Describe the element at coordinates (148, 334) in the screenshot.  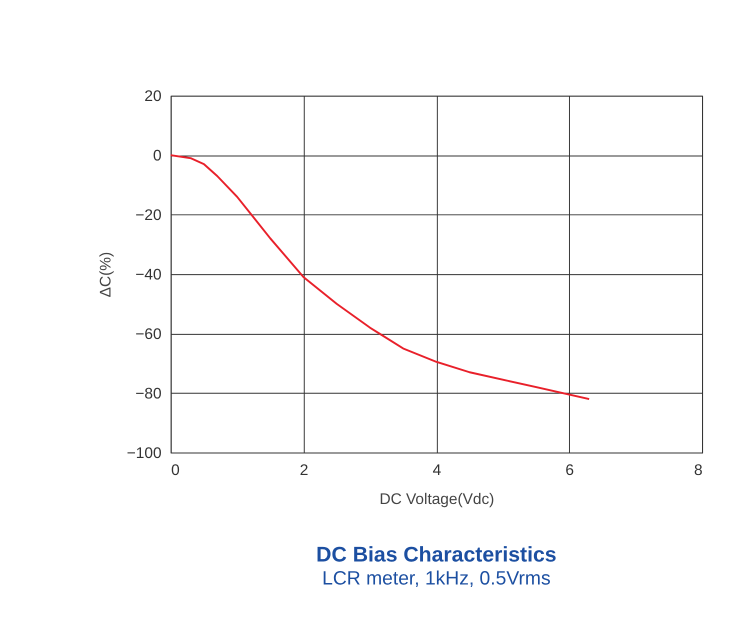
I see `y-tick-label: −60` at that location.